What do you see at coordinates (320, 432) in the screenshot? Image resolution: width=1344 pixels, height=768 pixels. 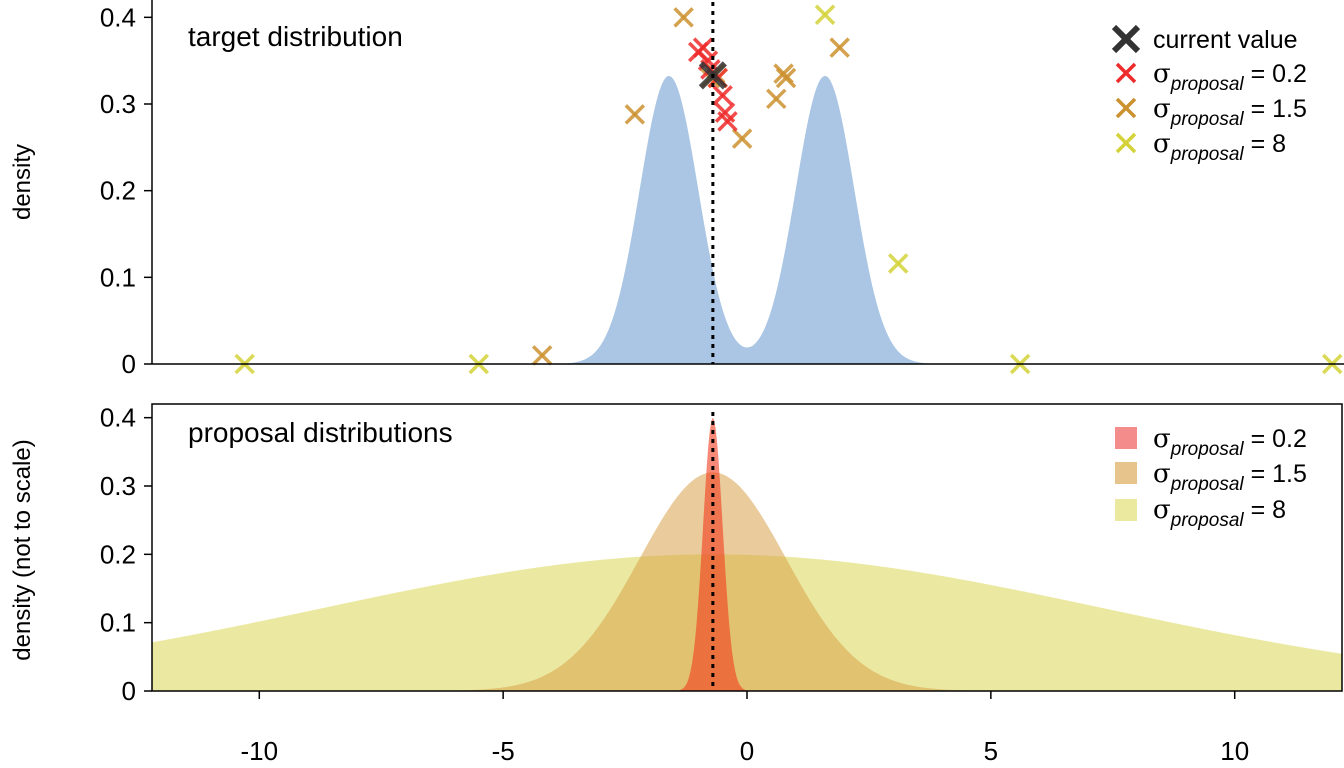 I see `bottom-panel-title: proposal distributions` at bounding box center [320, 432].